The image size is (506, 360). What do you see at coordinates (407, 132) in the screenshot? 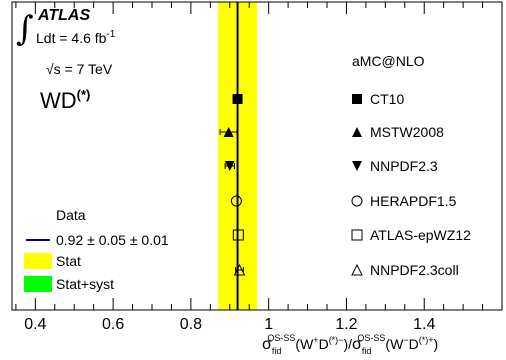
I see `legend-label-mstw2008: MSTW2008` at bounding box center [407, 132].